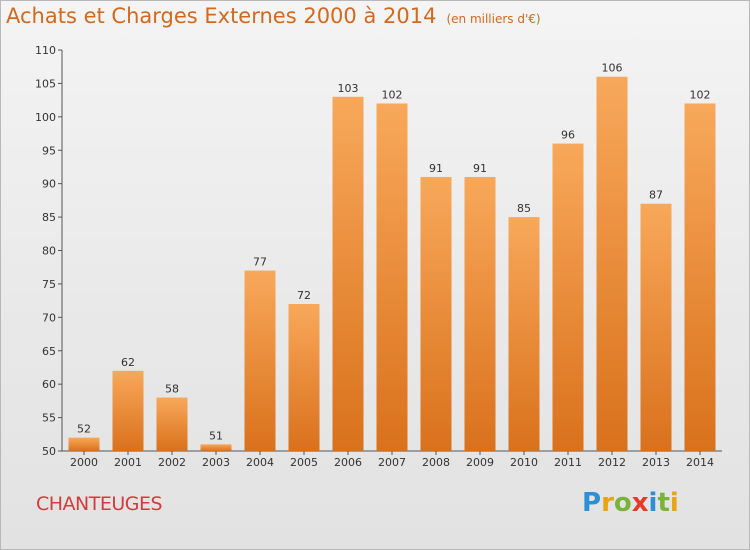 The height and width of the screenshot is (550, 750). Describe the element at coordinates (304, 295) in the screenshot. I see `bar-value-label: 72` at that location.